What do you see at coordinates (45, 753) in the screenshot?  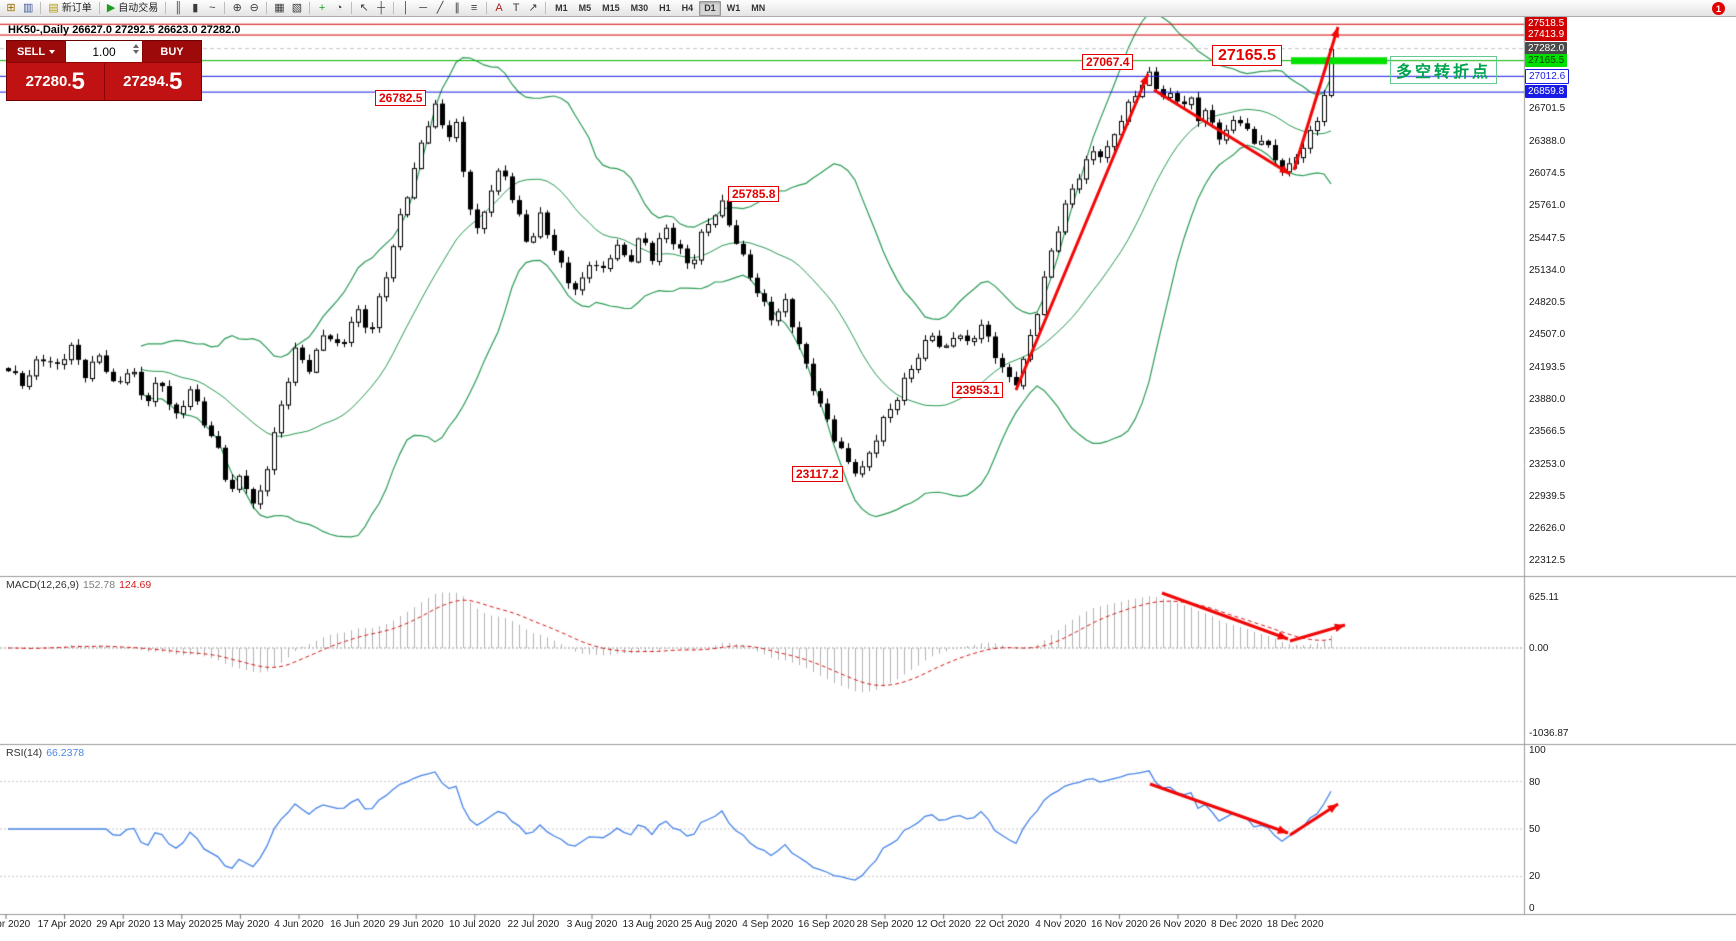 I see `rsi-indicator-label: RSI(14) 66.2378` at bounding box center [45, 753].